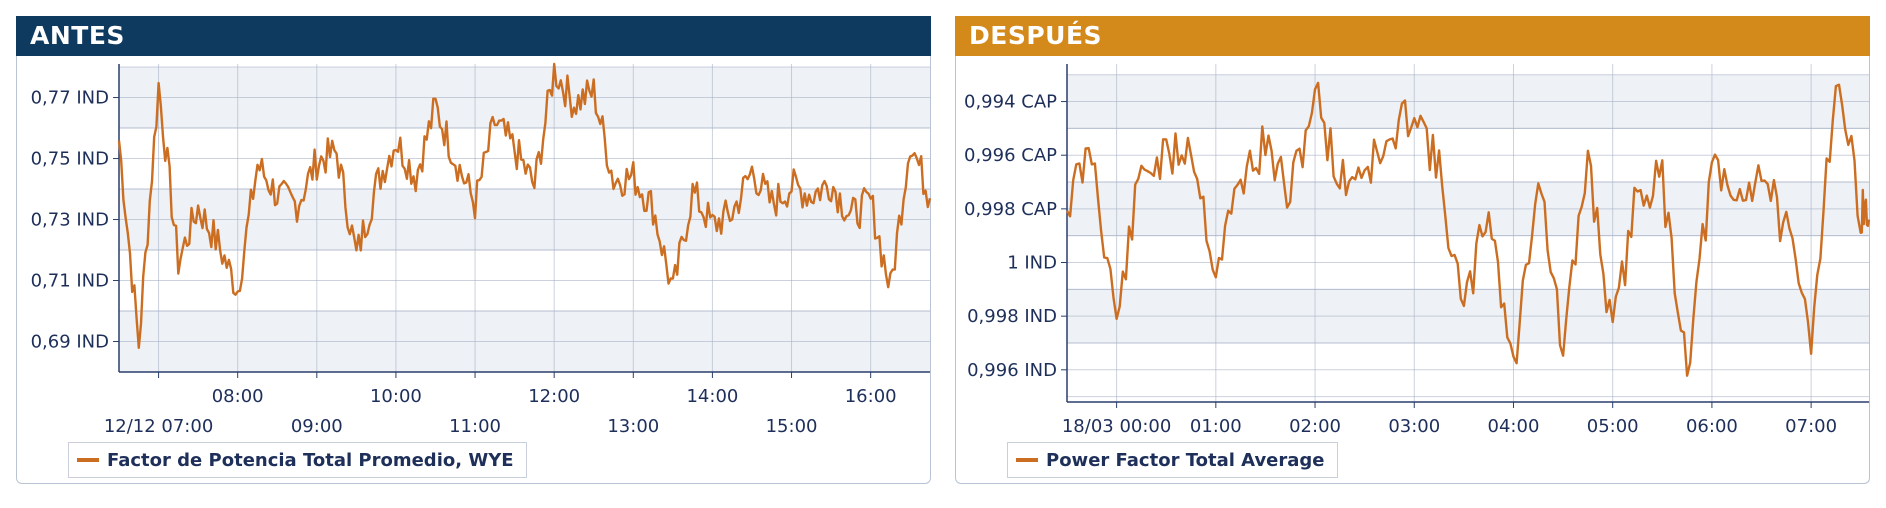 Image resolution: width=1886 pixels, height=508 pixels. What do you see at coordinates (792, 426) in the screenshot?
I see `x-tick-label: 15:00` at bounding box center [792, 426].